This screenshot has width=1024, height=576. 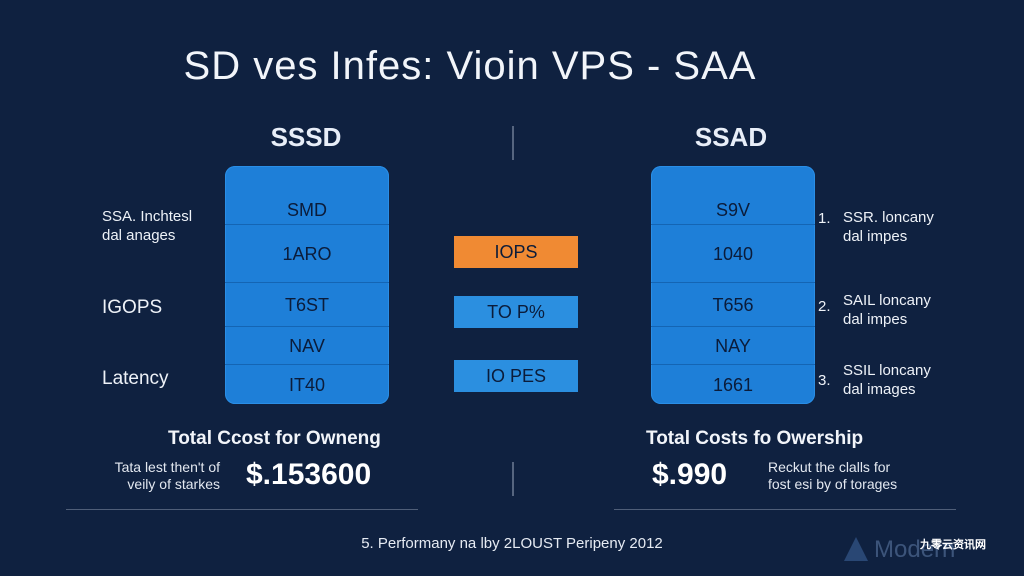 What do you see at coordinates (824, 380) in the screenshot?
I see `note-number: 3.` at bounding box center [824, 380].